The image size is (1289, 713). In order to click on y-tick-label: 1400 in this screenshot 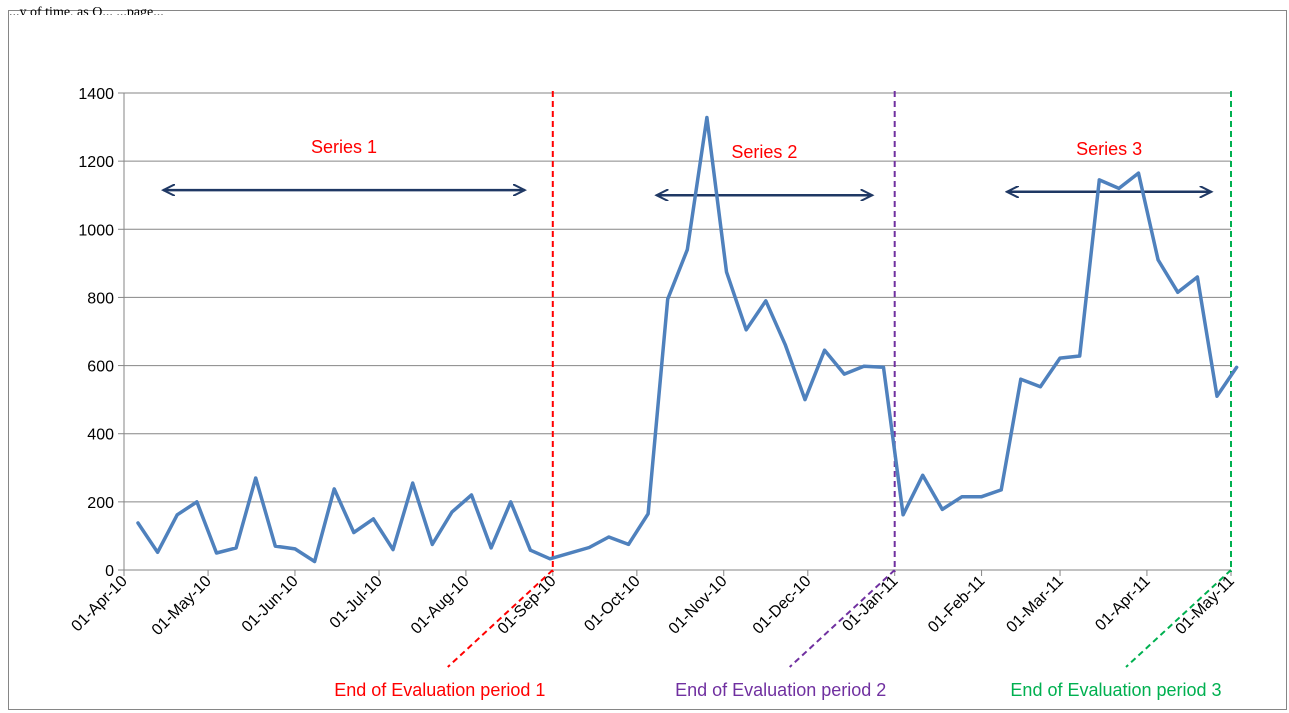, I will do `click(96, 94)`.